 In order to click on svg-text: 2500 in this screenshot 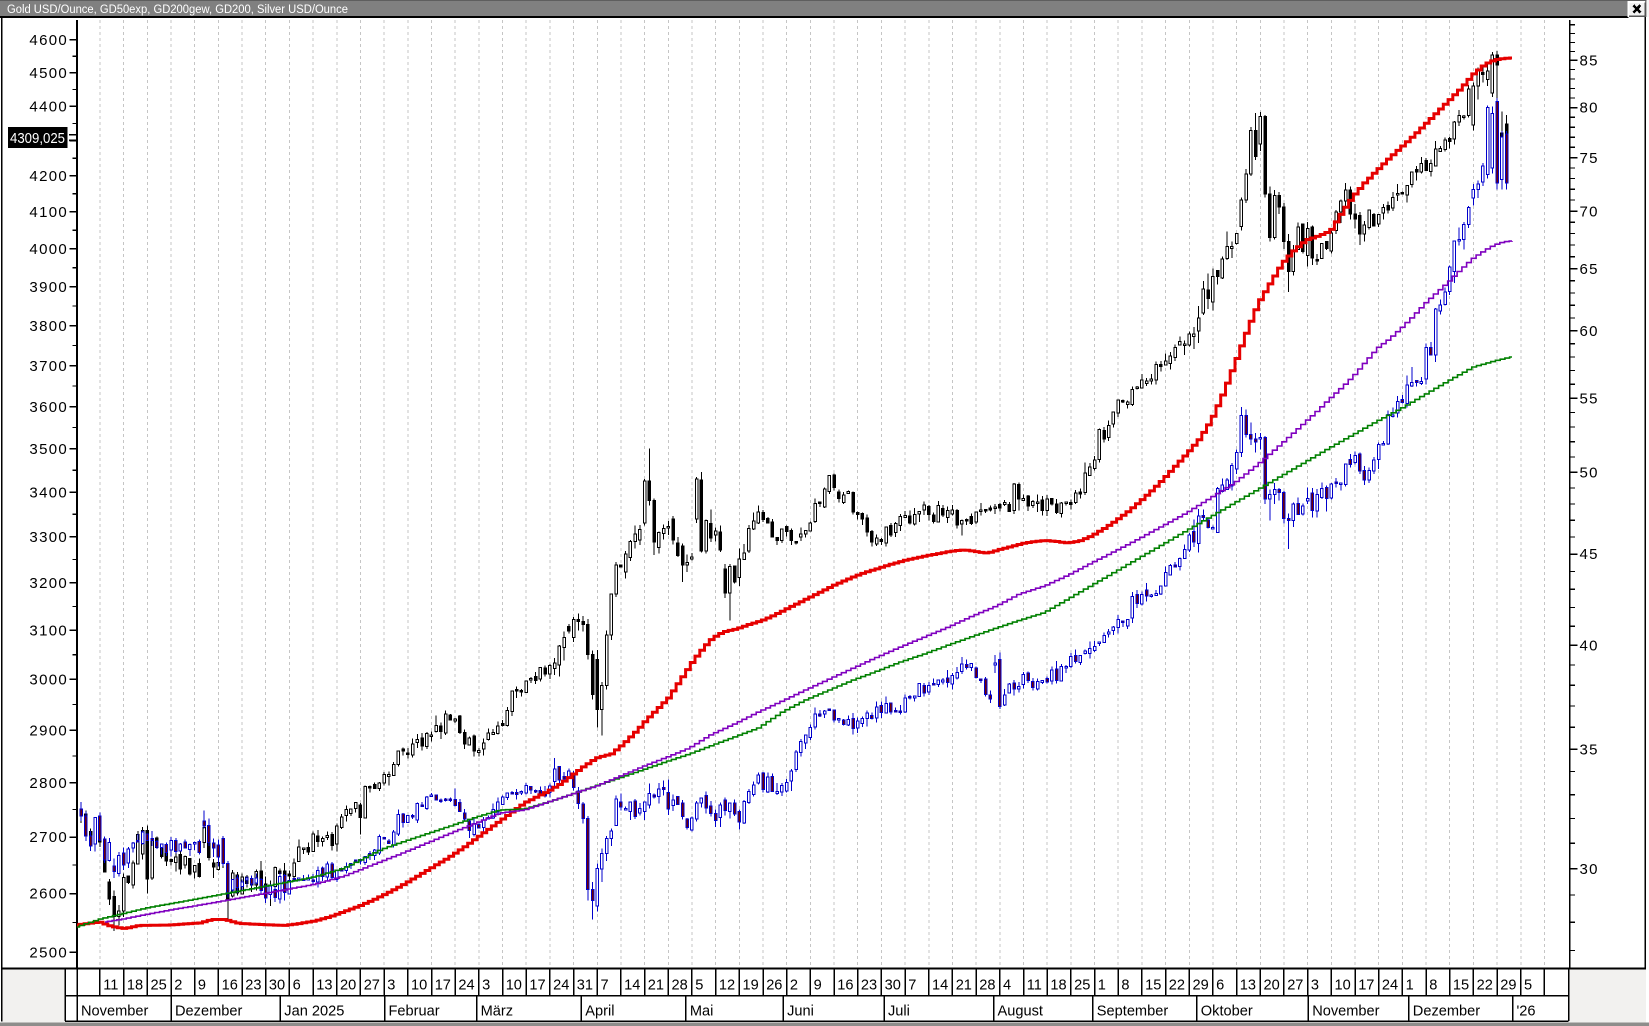, I will do `click(48, 952)`.